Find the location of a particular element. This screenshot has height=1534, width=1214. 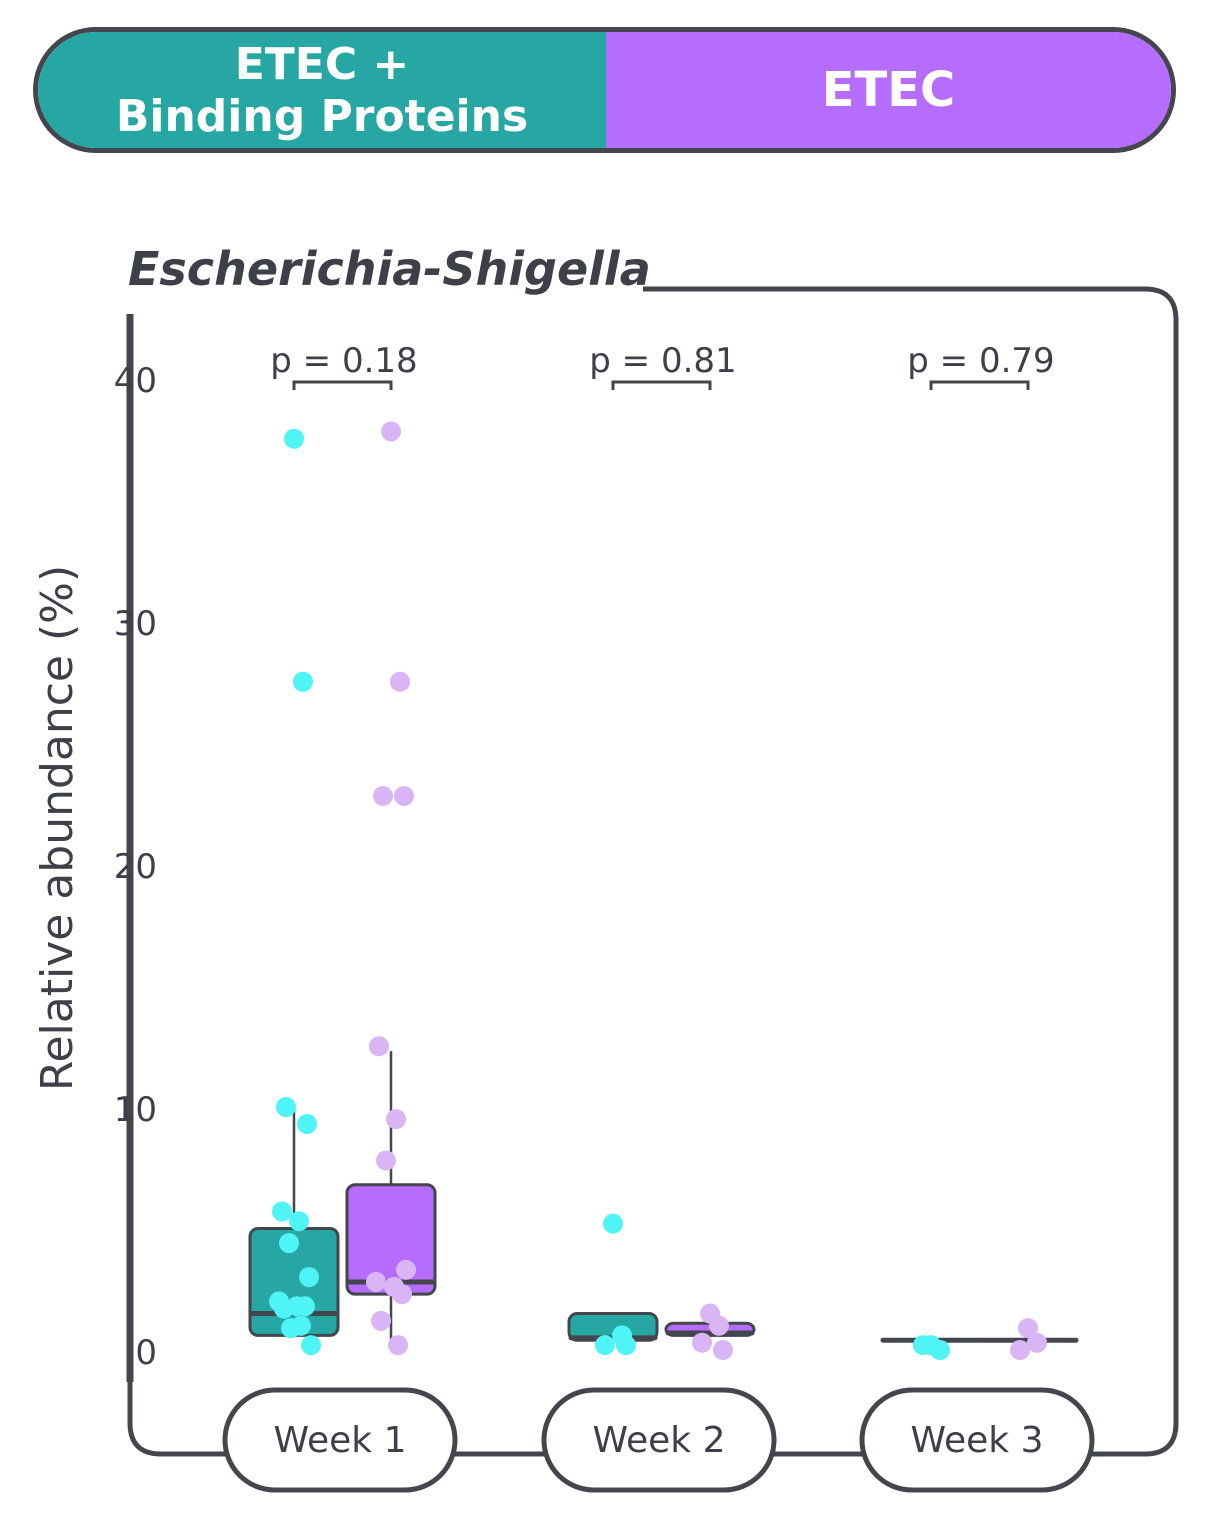

legend-item-etec-binding-proteins: ETEC + Binding Proteins is located at coordinates (322, 90).